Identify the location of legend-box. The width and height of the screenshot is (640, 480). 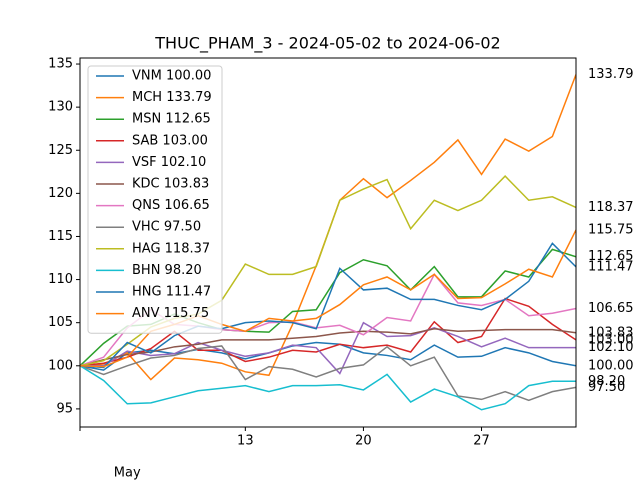
(155, 199).